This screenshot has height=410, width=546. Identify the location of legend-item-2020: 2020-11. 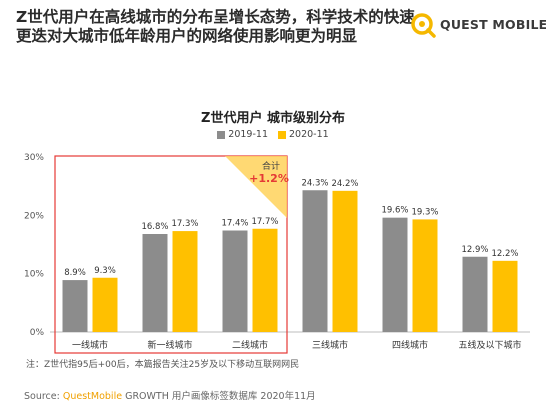
(303, 134).